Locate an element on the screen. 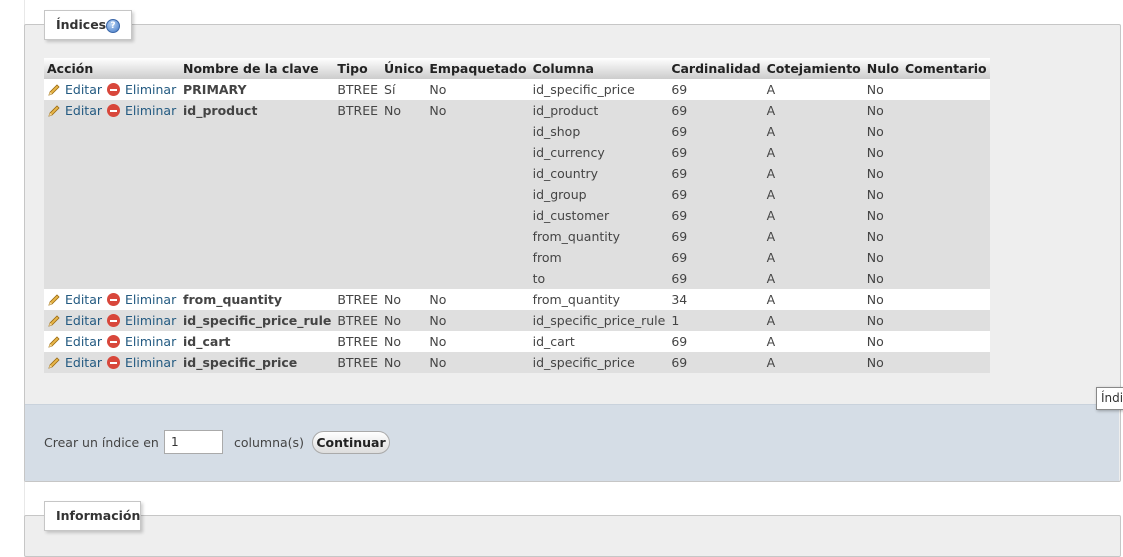 The width and height of the screenshot is (1123, 557). info-legend-label: Información is located at coordinates (98, 515).